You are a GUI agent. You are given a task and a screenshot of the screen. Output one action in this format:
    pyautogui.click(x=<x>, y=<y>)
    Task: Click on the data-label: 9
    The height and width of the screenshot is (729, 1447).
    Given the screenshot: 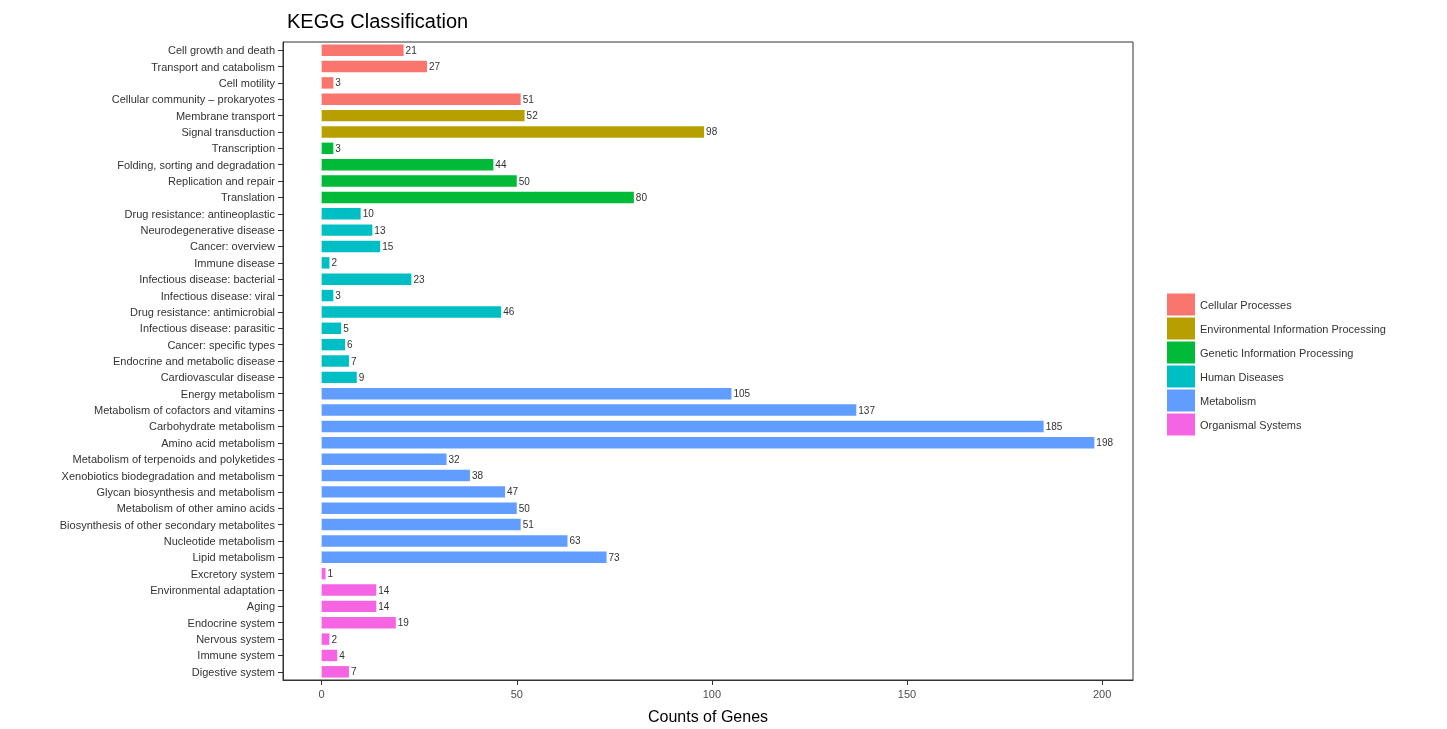 What is the action you would take?
    pyautogui.click(x=361, y=377)
    